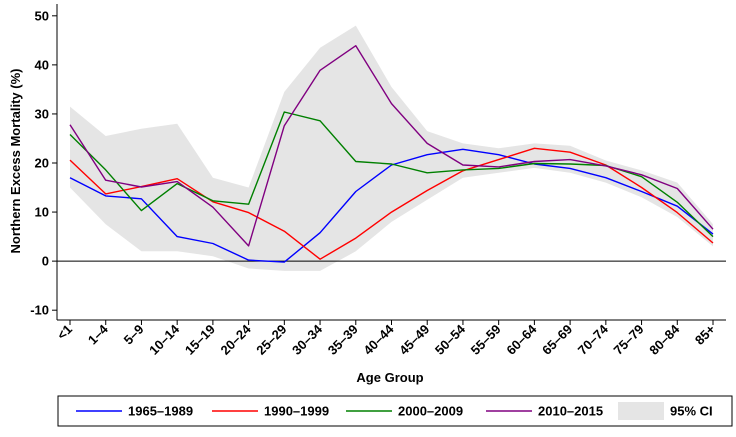  What do you see at coordinates (271, 340) in the screenshot?
I see `x-tick-label: 25–29` at bounding box center [271, 340].